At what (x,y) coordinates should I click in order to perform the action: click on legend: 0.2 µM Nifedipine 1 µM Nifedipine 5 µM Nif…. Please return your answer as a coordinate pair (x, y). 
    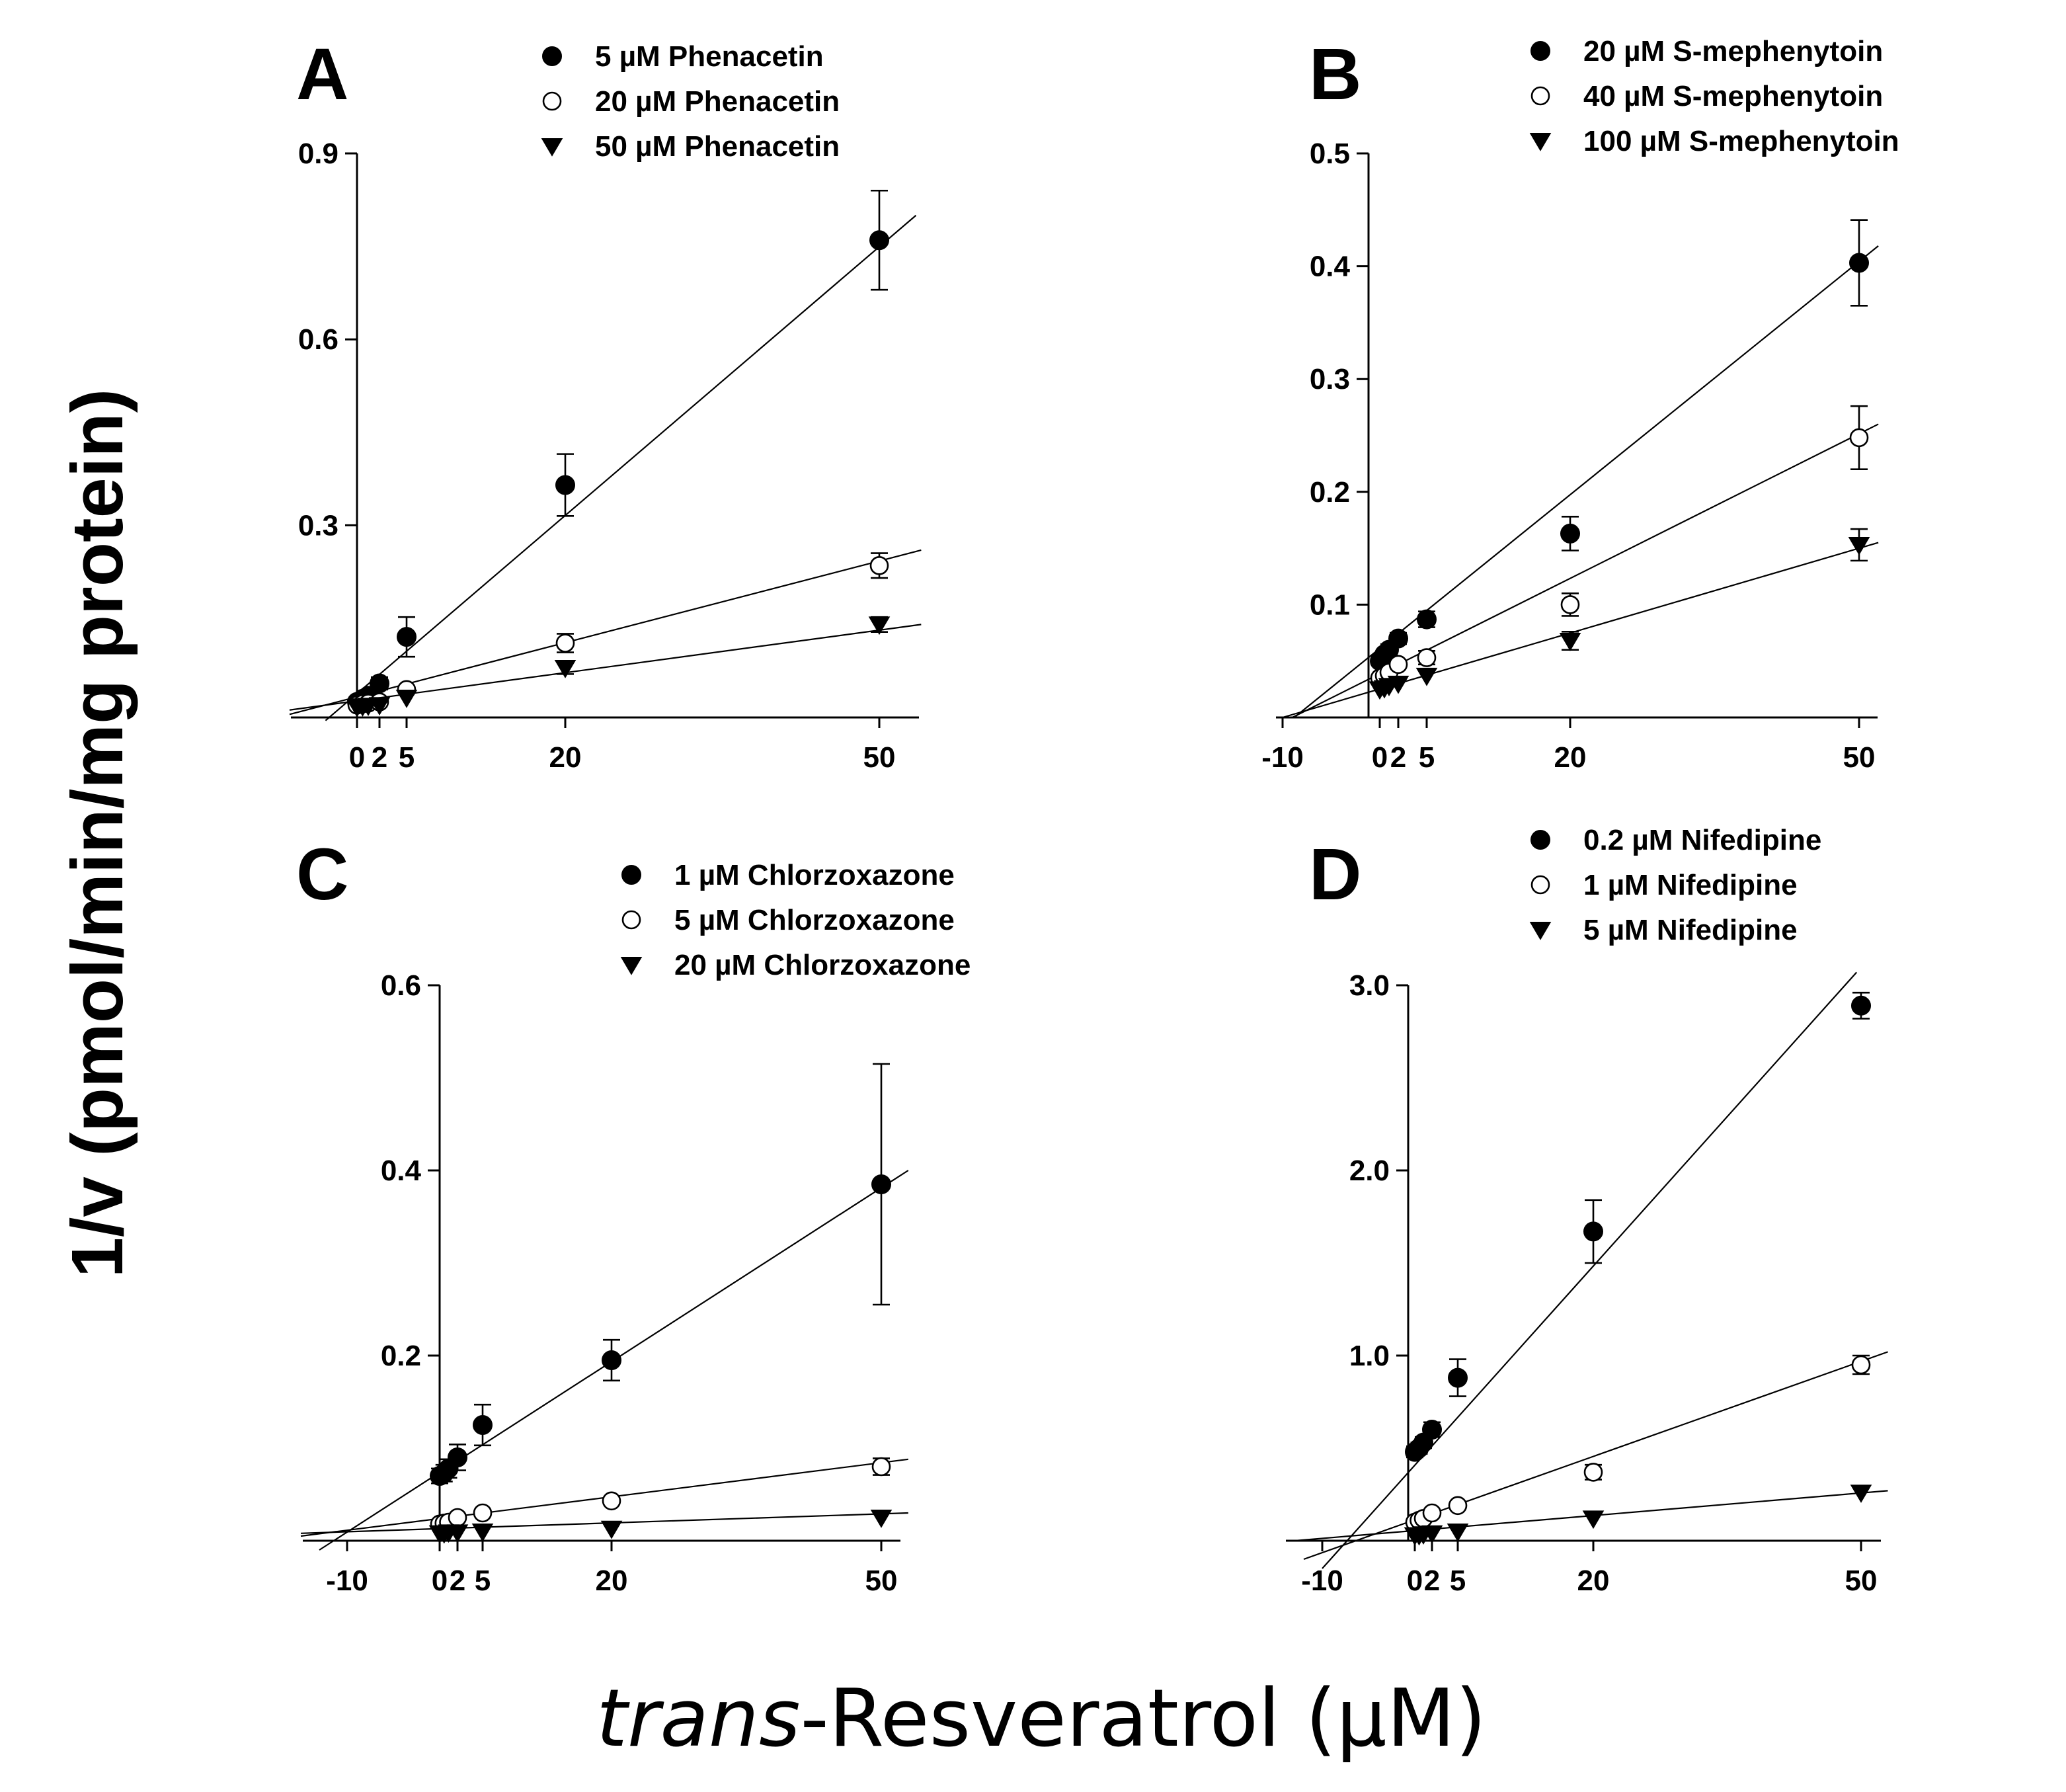
    Looking at the image, I should click on (1675, 885).